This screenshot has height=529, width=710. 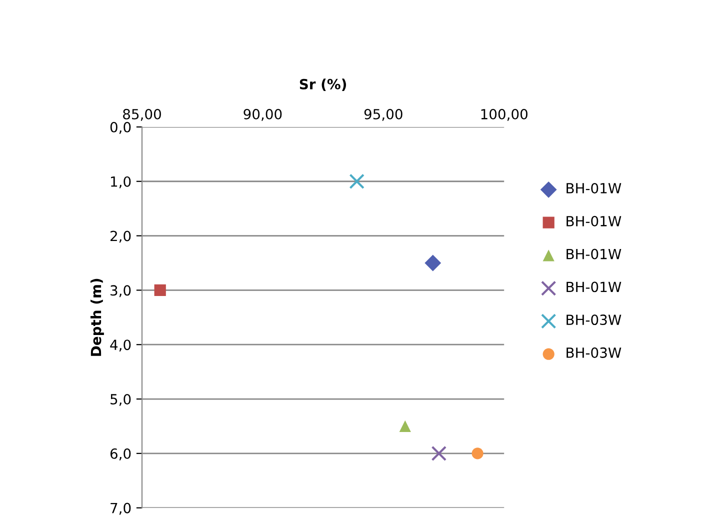 I want to click on y-tick-label: 7,0, so click(x=120, y=508).